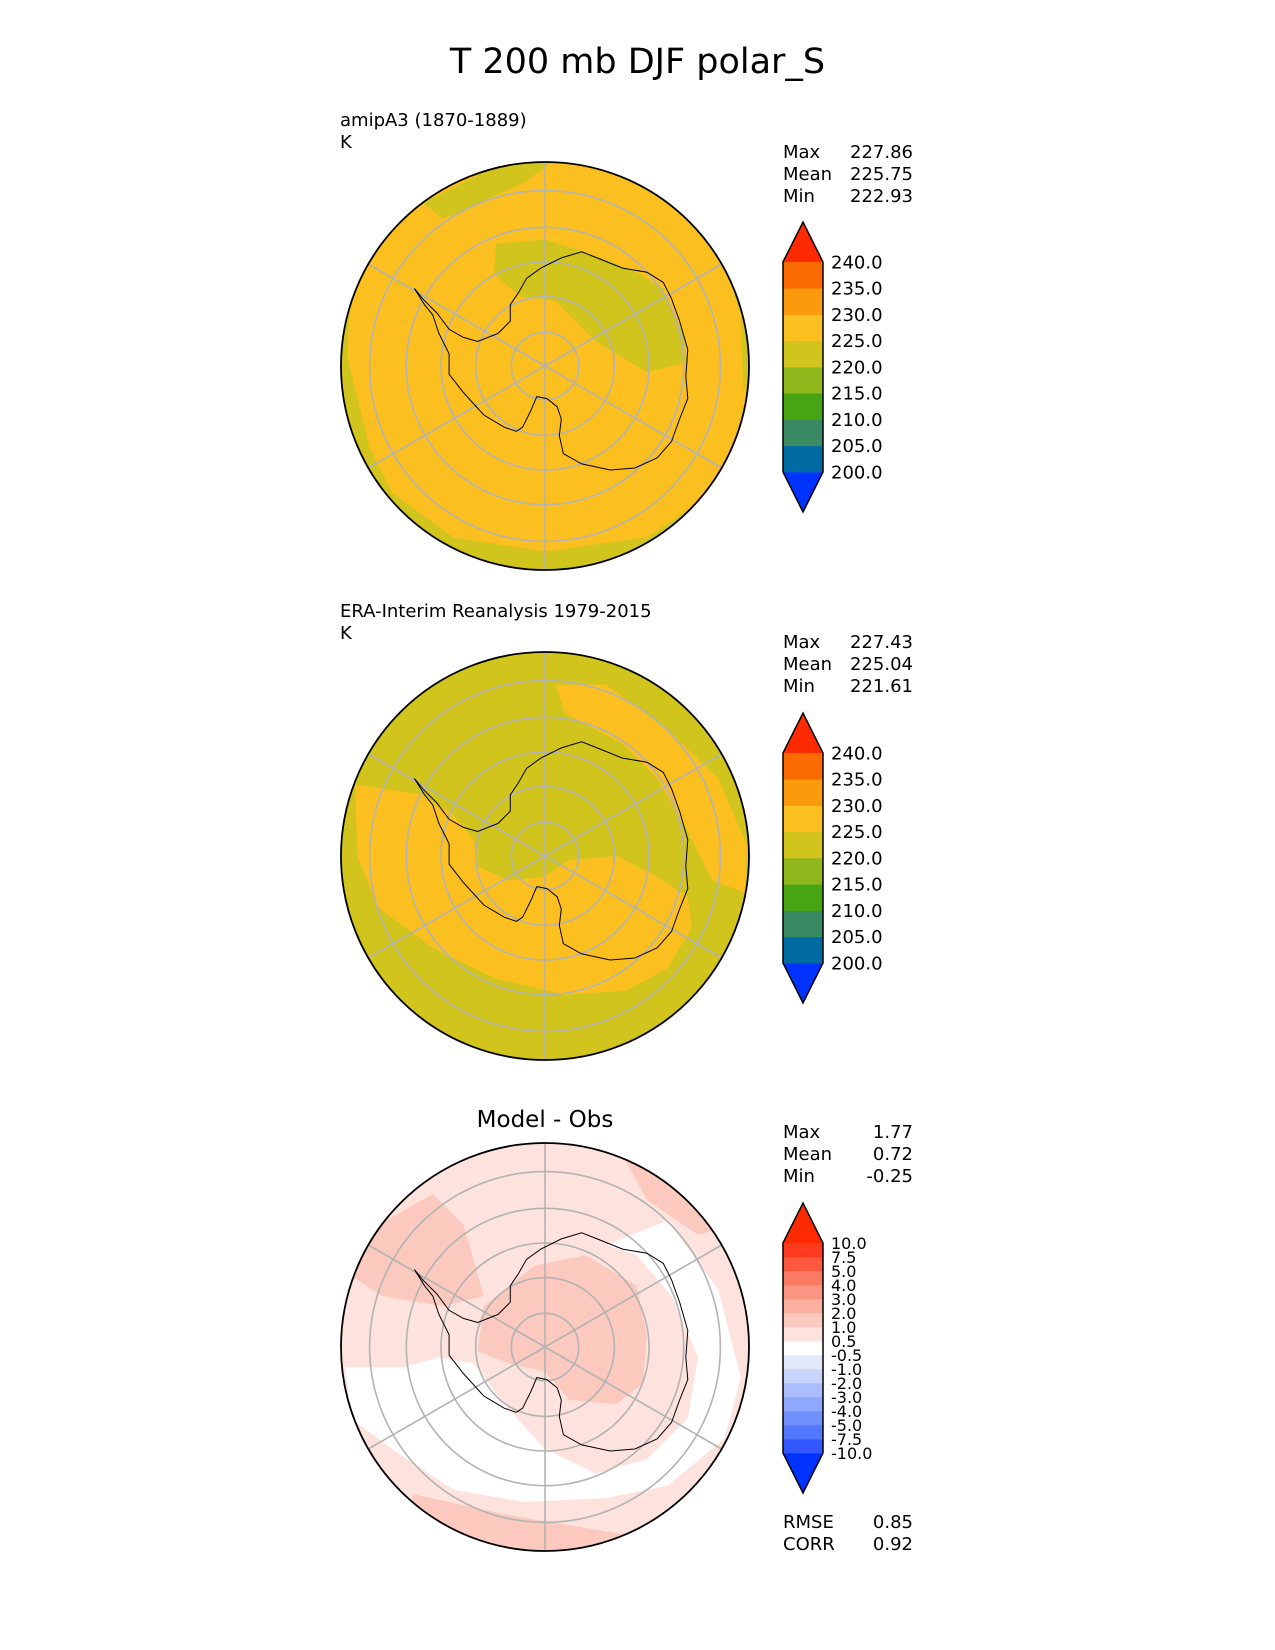 The width and height of the screenshot is (1275, 1650). Describe the element at coordinates (857, 420) in the screenshot. I see `colorbar-tick-label: 210.0` at that location.